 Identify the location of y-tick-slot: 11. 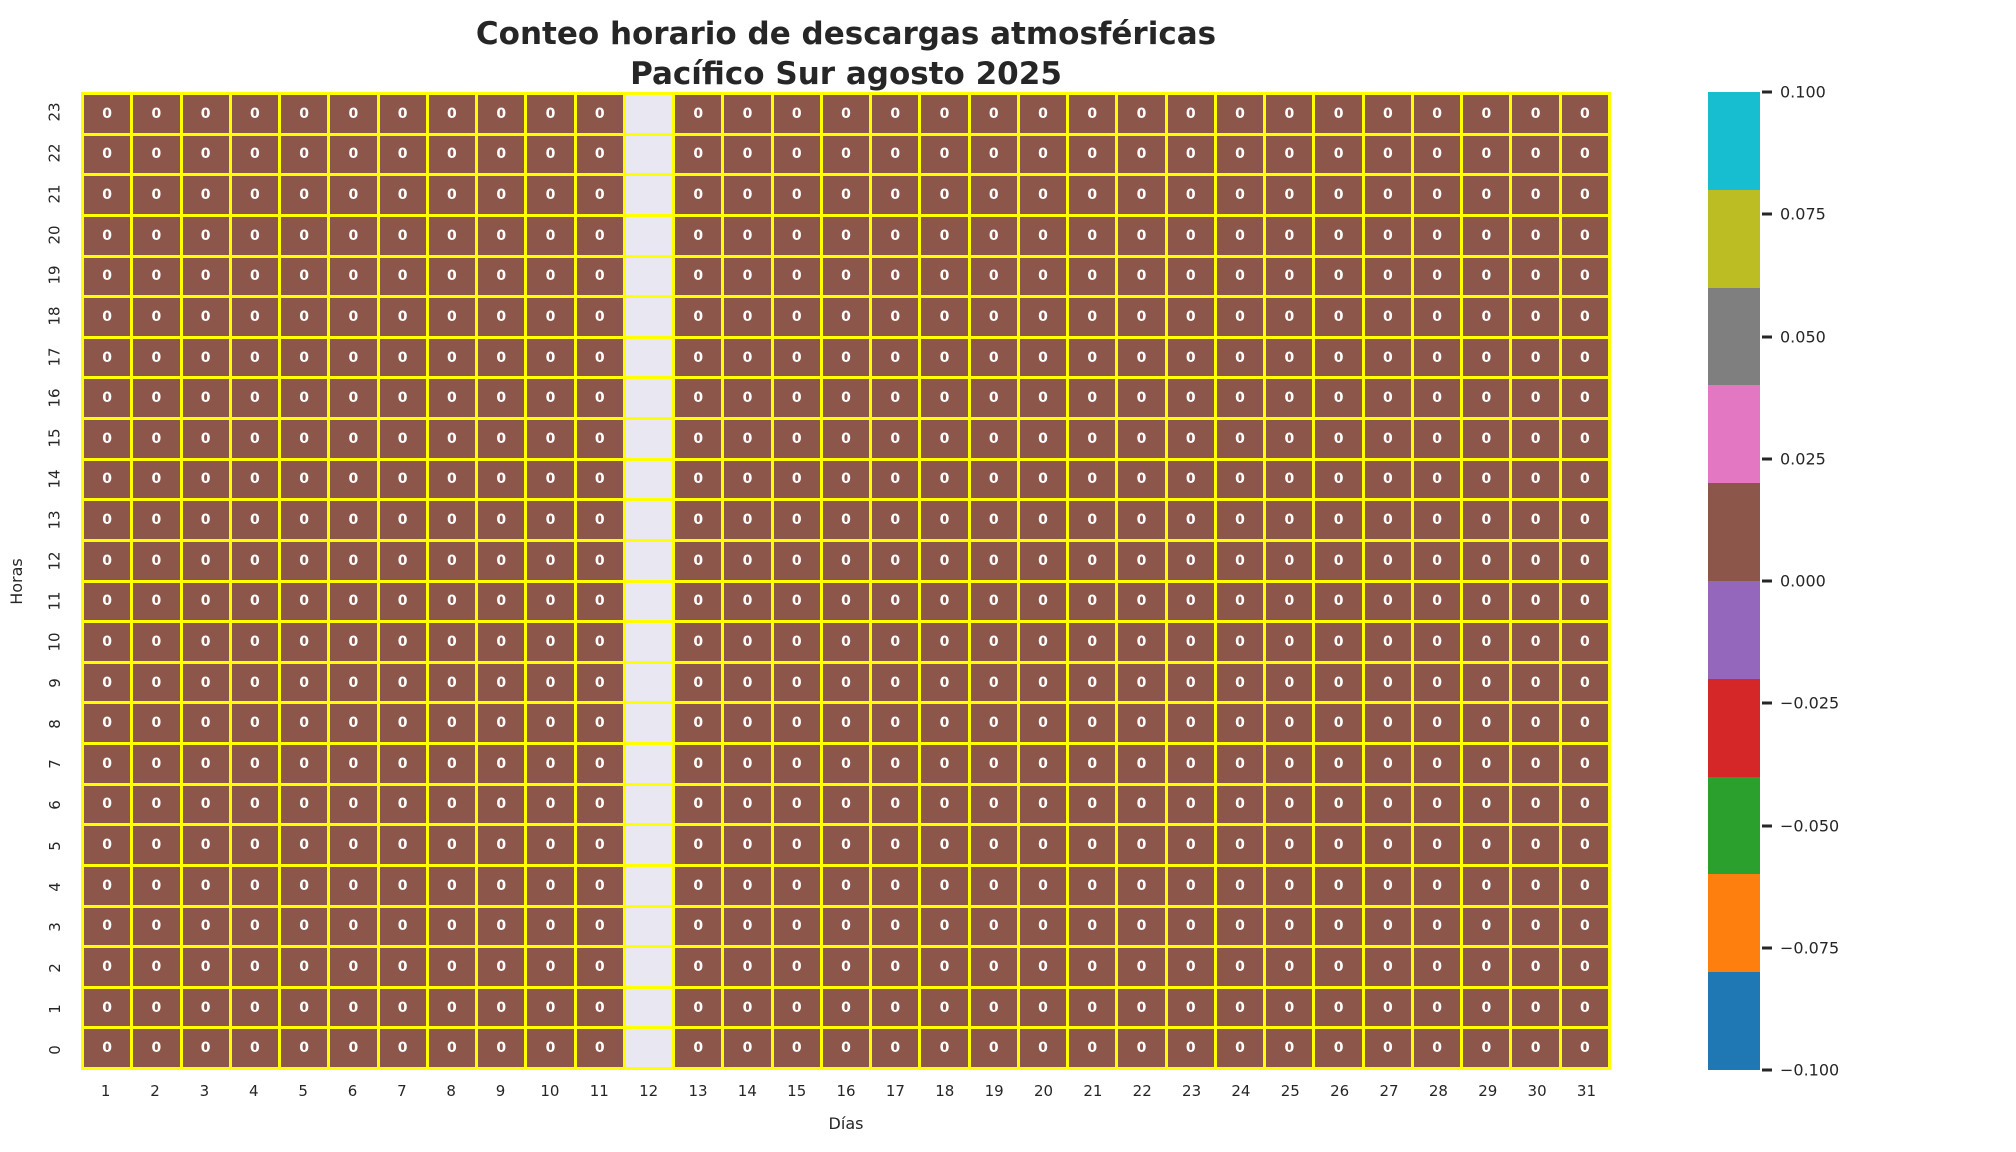
(55, 601).